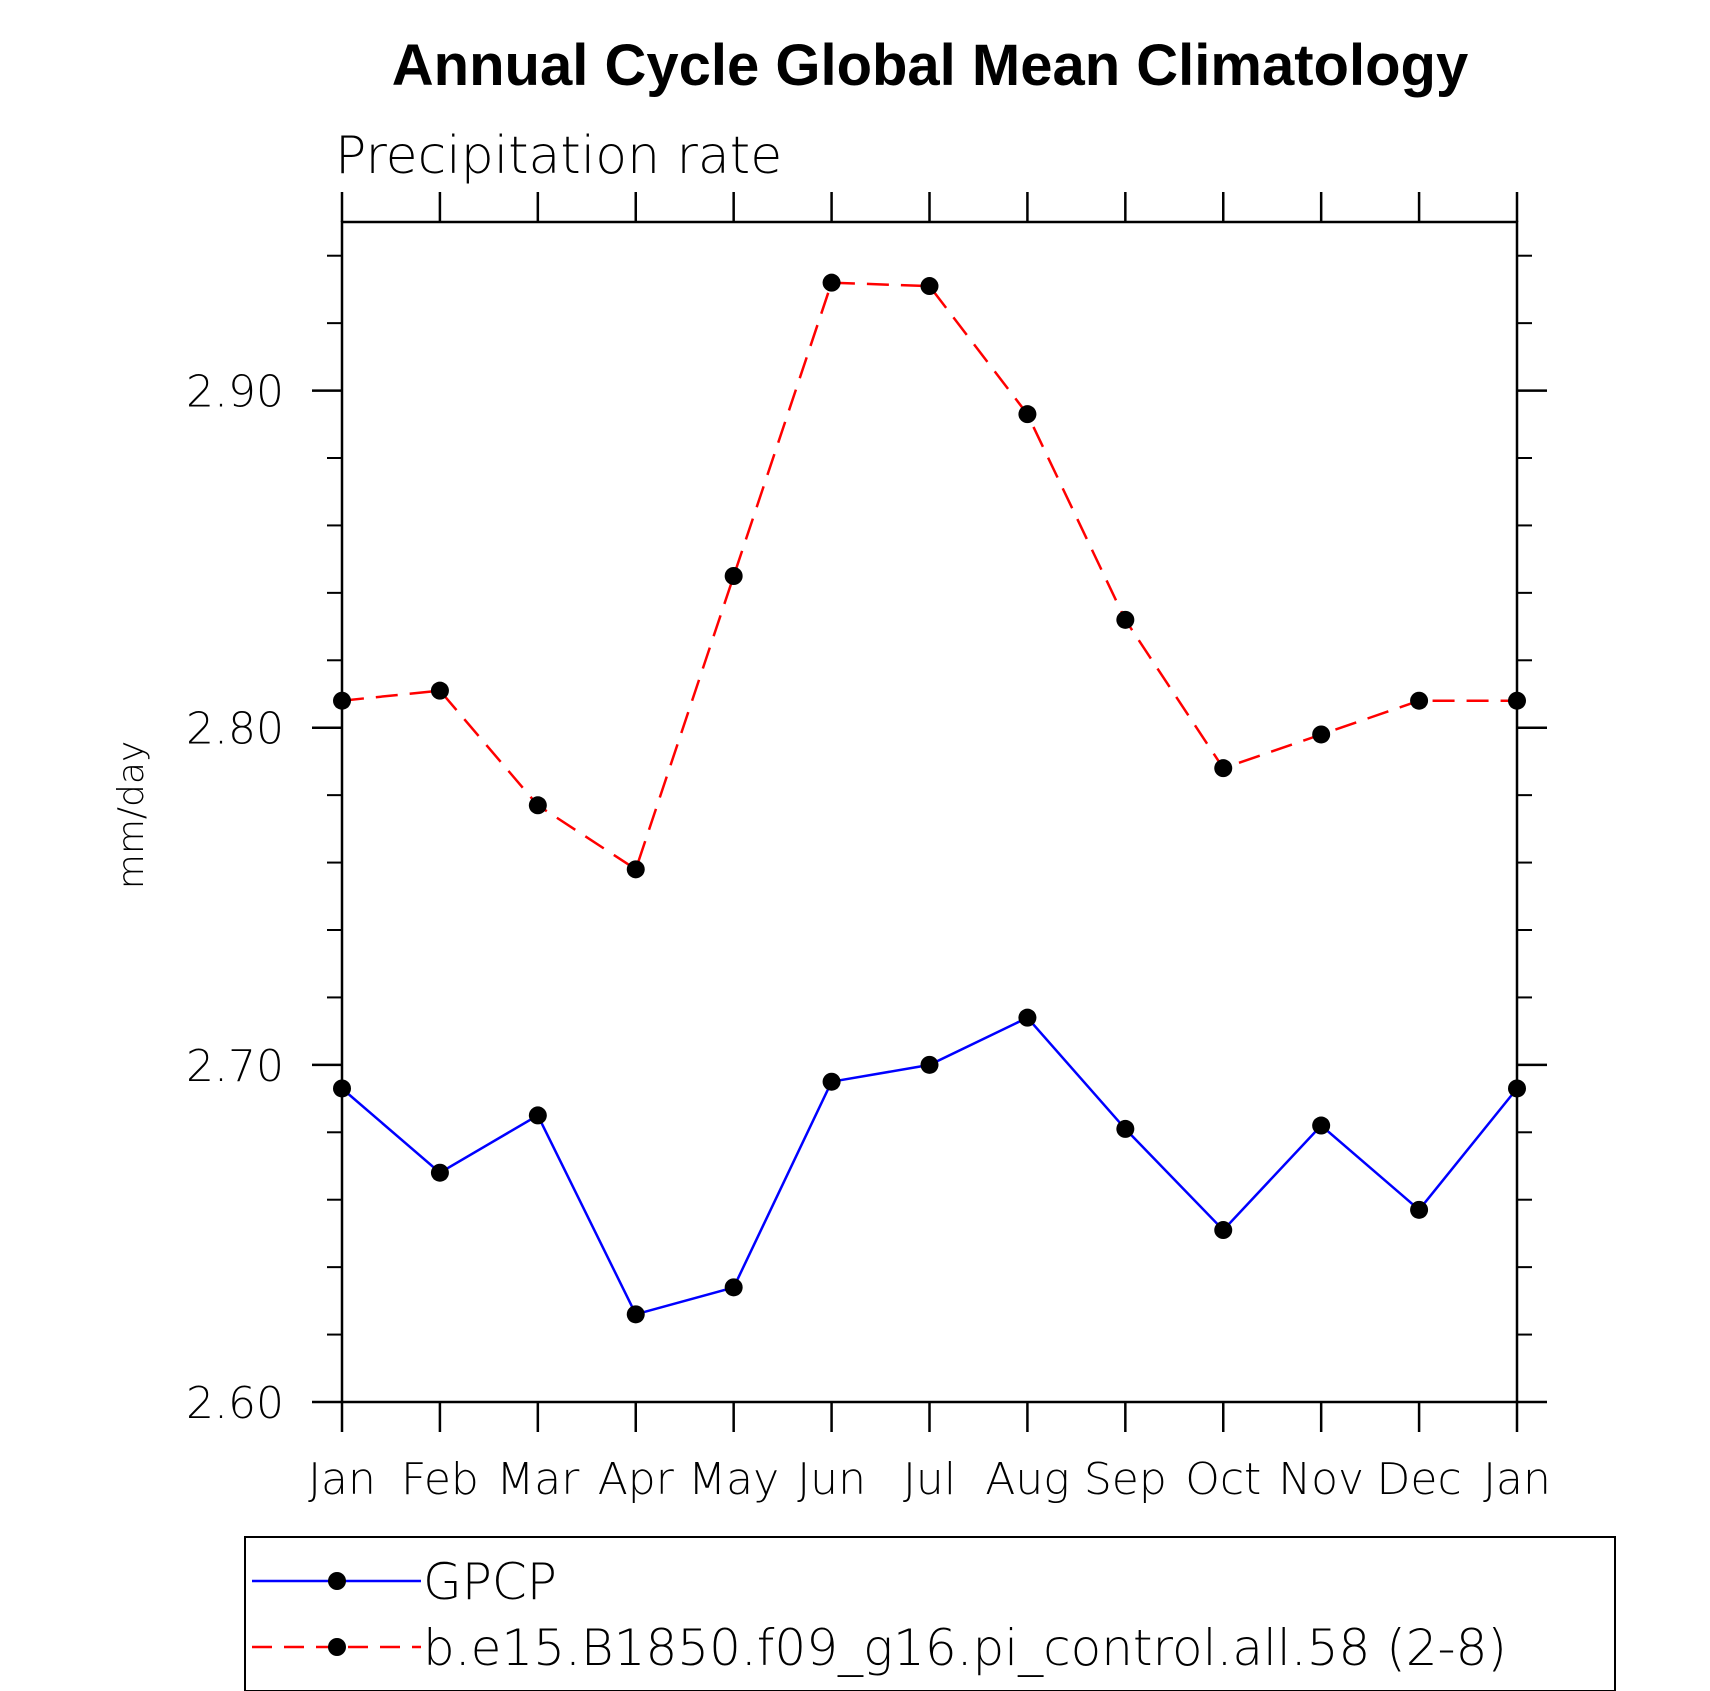  What do you see at coordinates (490, 1582) in the screenshot?
I see `legend-label-gpcp: GPCP` at bounding box center [490, 1582].